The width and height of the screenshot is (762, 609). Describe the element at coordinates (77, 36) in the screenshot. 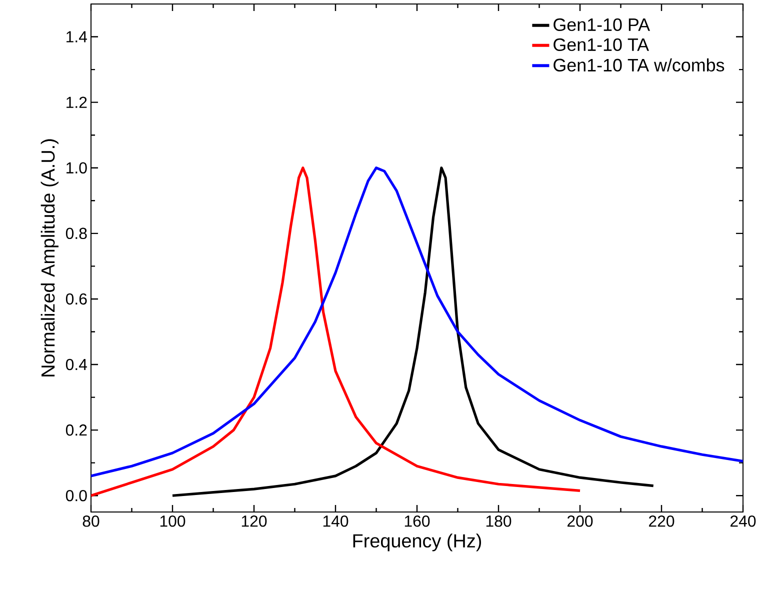

I see `y-tick-label: 1.4` at that location.